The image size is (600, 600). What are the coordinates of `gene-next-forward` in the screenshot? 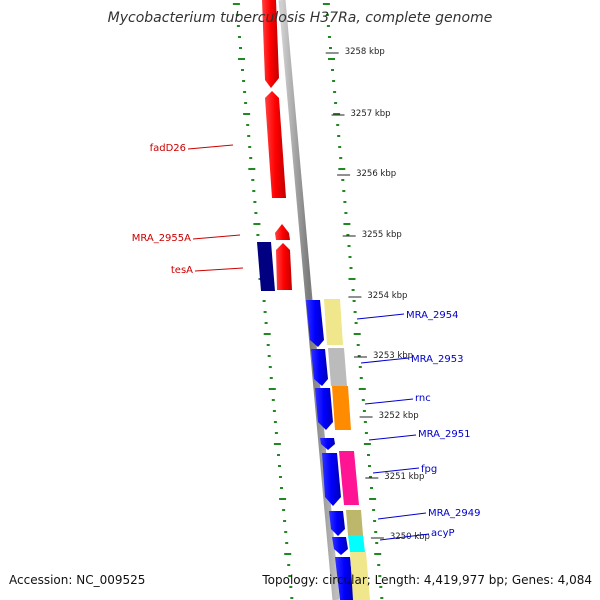 It's located at (344, 578).